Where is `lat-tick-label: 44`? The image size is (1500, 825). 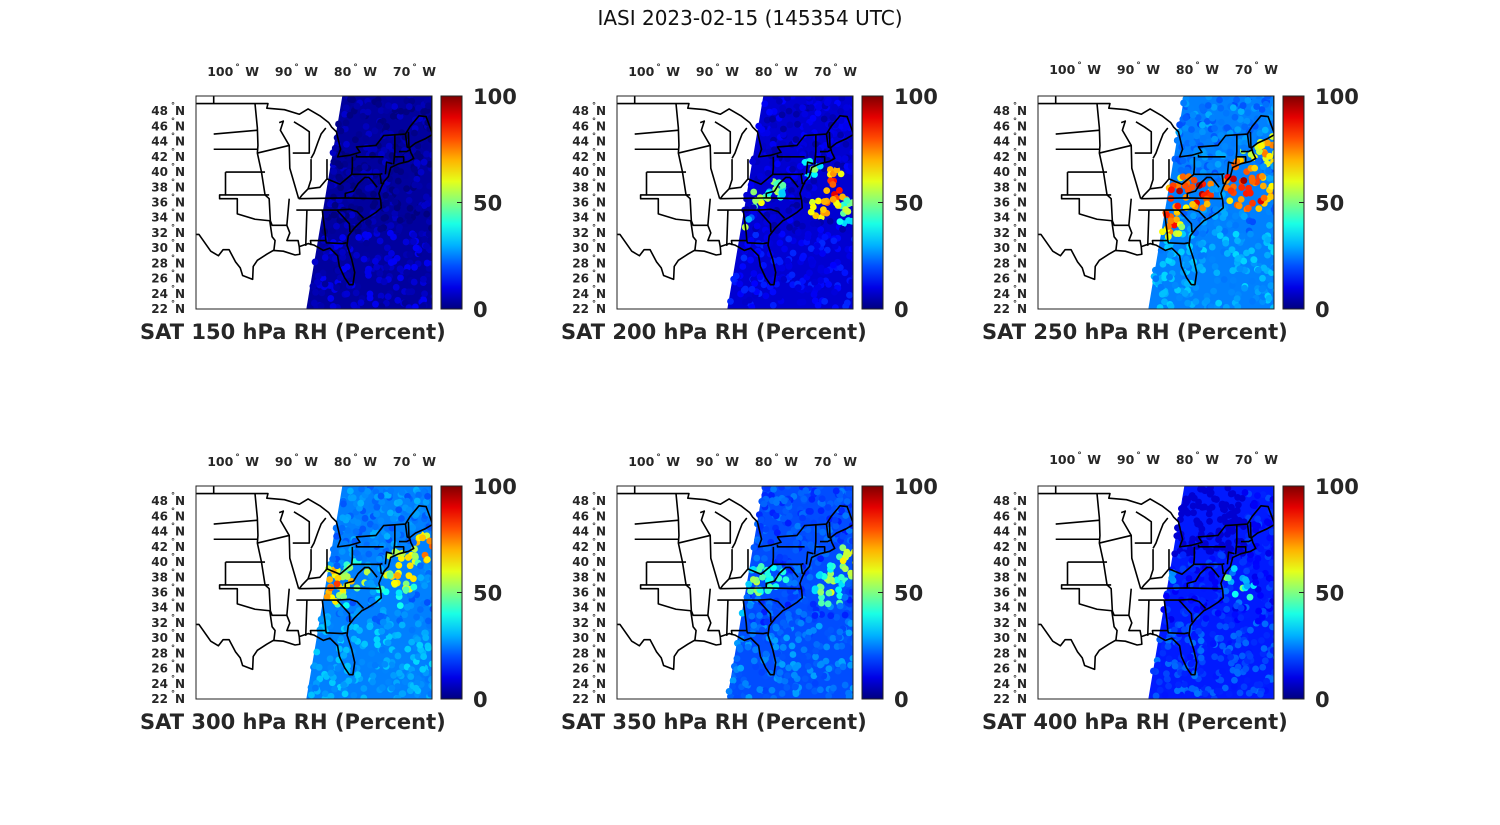 lat-tick-label: 44 is located at coordinates (1001, 142).